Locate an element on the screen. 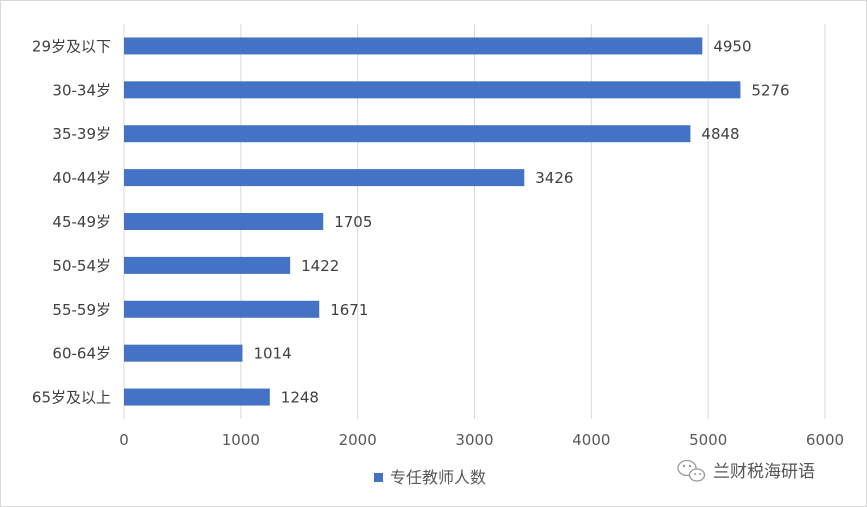 The image size is (867, 507). data-label: 1671 is located at coordinates (349, 310).